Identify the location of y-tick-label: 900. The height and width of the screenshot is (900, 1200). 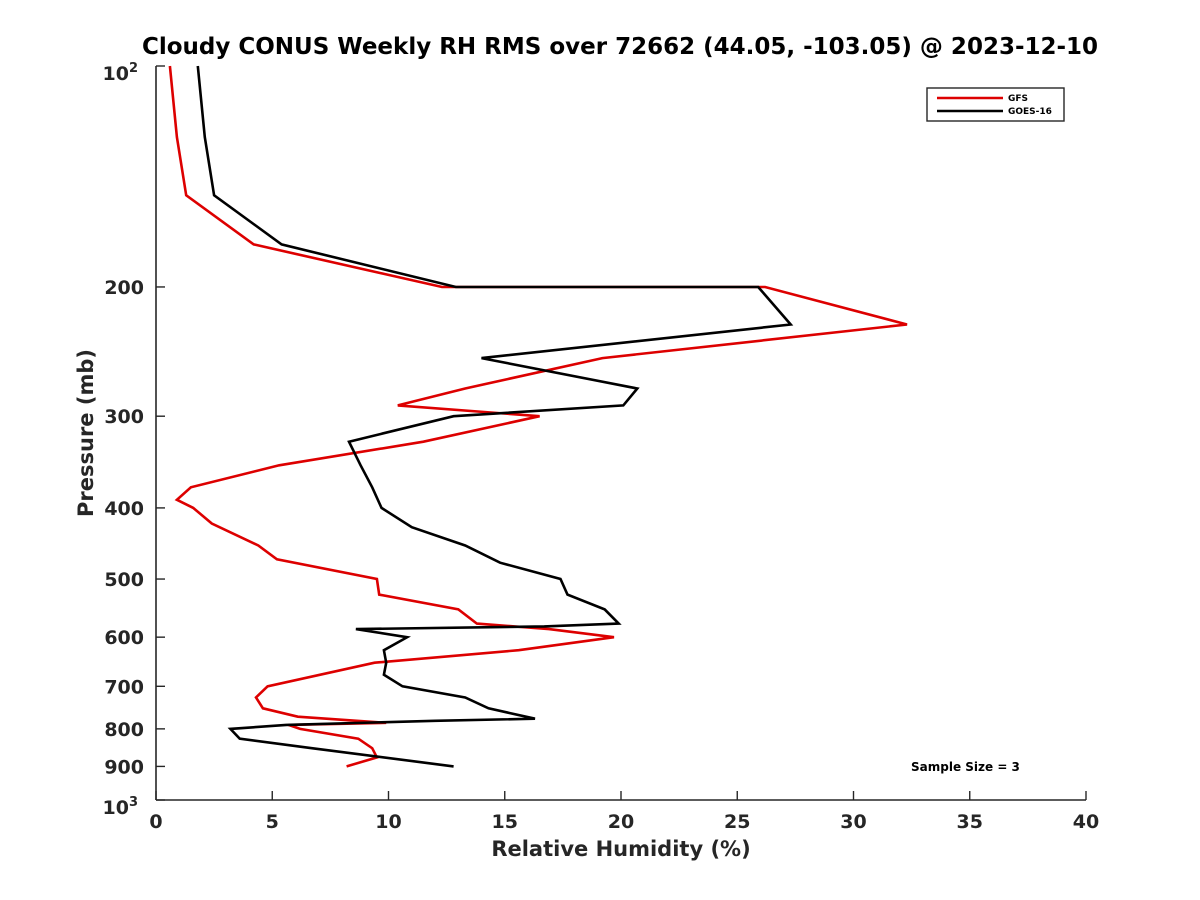
(124, 767).